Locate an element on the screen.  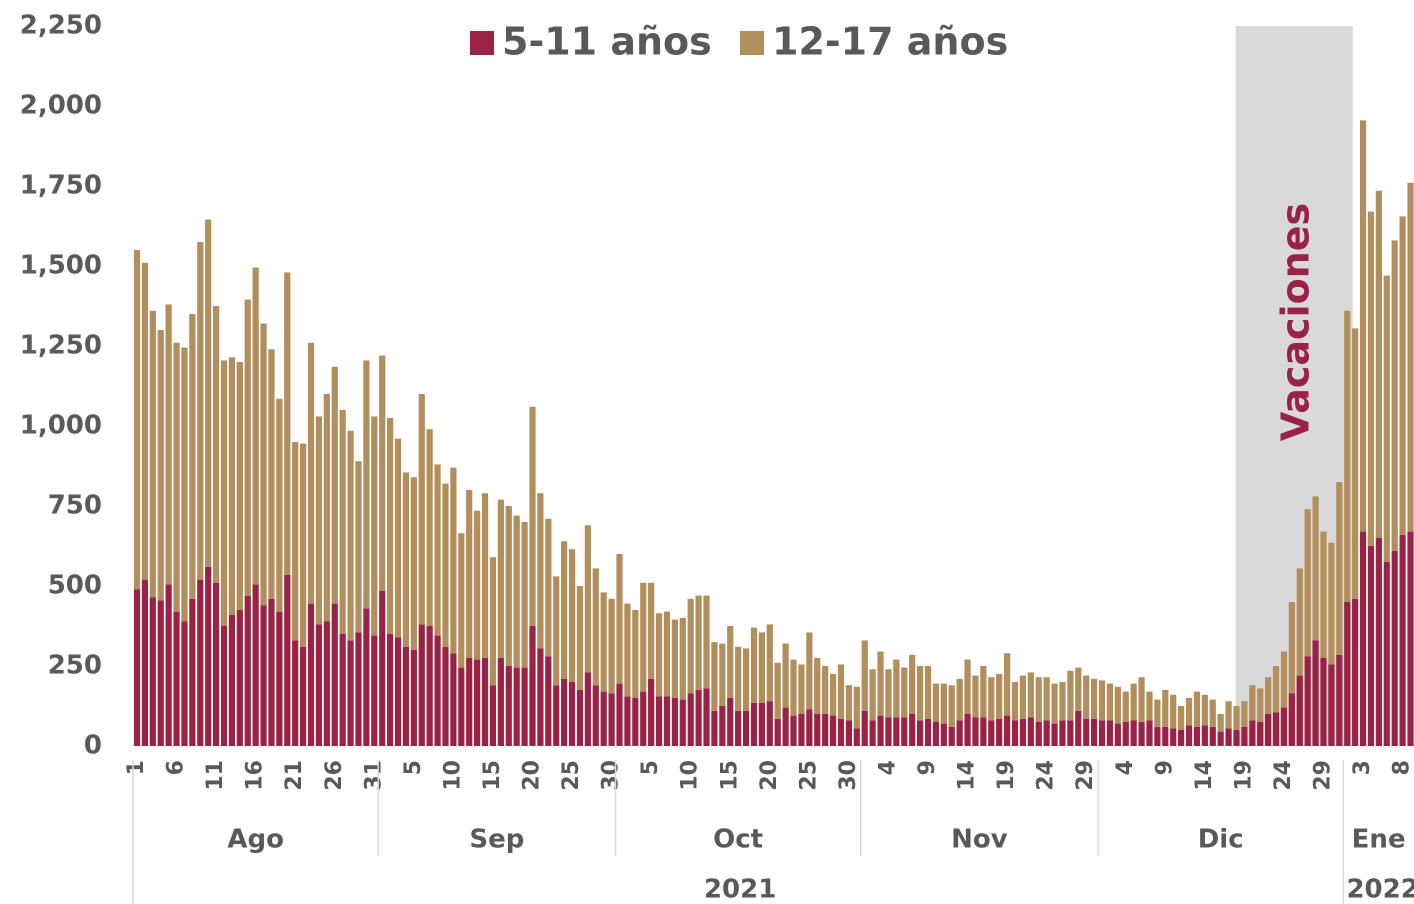
legend-swatch is located at coordinates (752, 43).